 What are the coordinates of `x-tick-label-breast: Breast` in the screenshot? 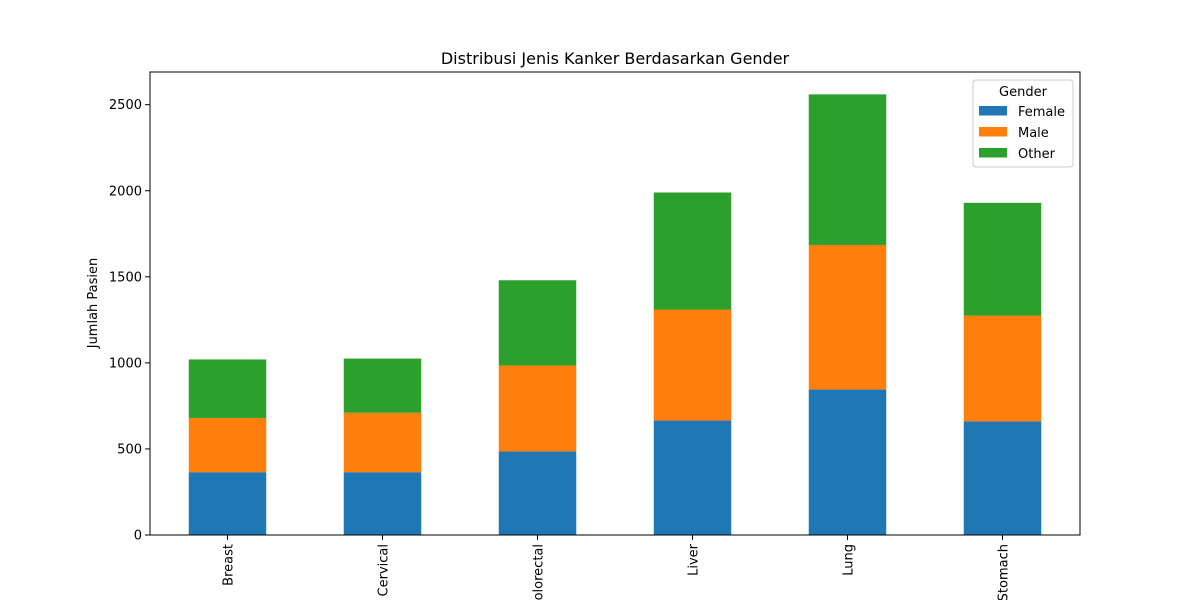 It's located at (229, 565).